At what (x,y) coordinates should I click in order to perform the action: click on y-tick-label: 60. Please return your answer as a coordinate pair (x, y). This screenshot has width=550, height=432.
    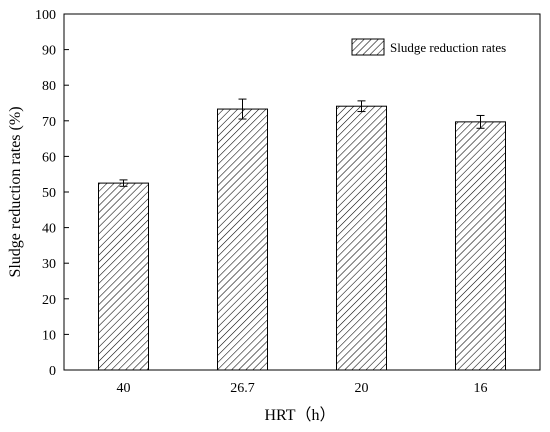
    Looking at the image, I should click on (49, 157).